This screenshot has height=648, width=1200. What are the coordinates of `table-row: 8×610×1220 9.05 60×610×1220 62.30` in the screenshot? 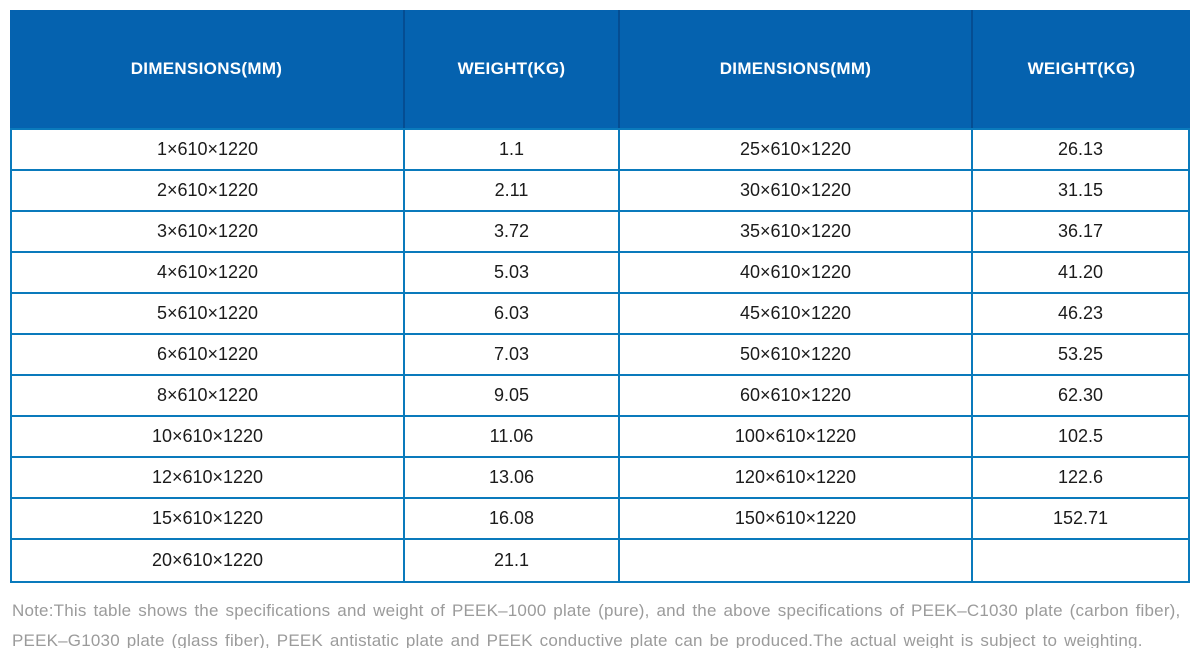 It's located at (600, 396).